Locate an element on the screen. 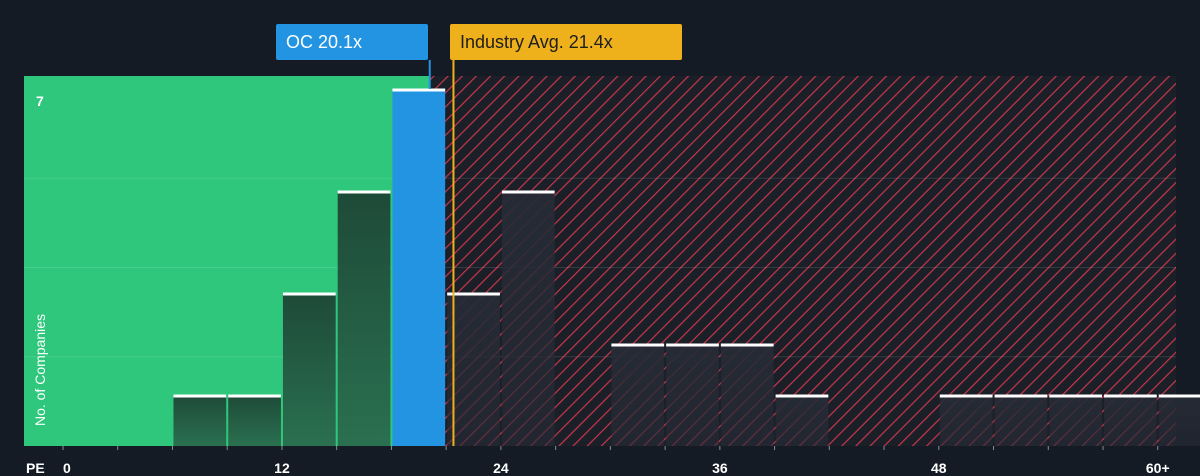  x-tick-label: 12 is located at coordinates (282, 468).